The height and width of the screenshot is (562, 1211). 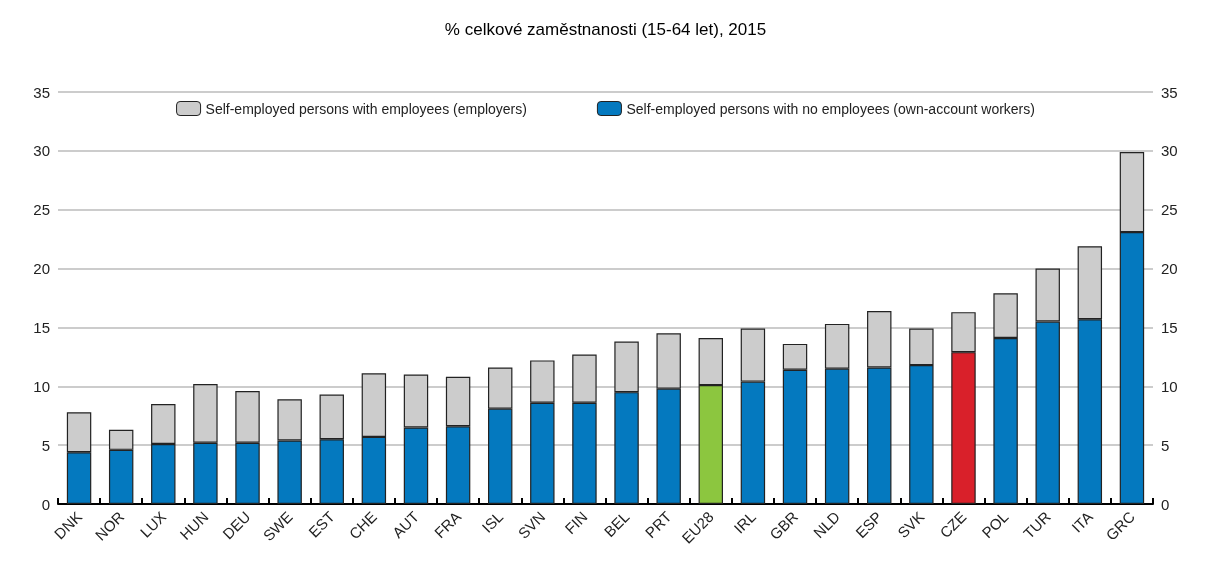 I want to click on y2-tick-label: 0, so click(x=1165, y=504).